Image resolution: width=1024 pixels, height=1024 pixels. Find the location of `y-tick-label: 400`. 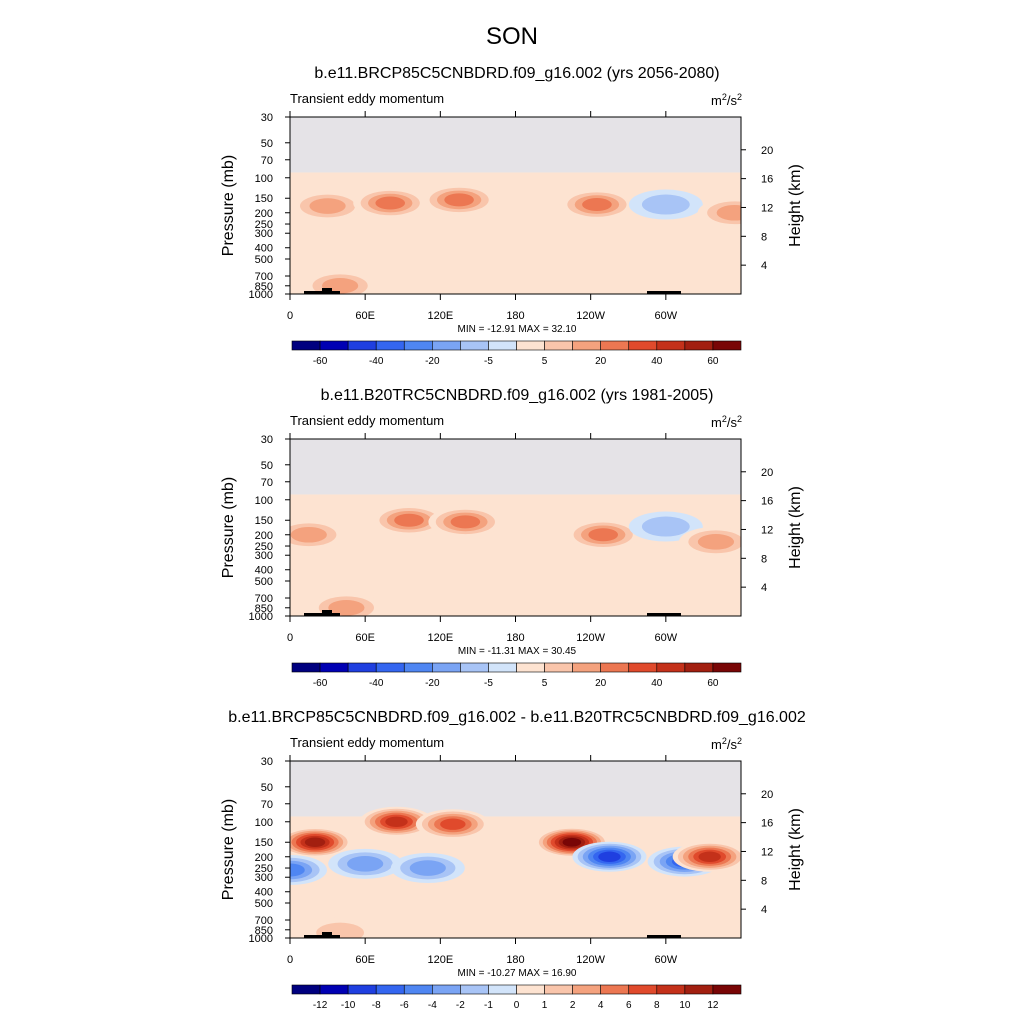

y-tick-label: 400 is located at coordinates (264, 249).